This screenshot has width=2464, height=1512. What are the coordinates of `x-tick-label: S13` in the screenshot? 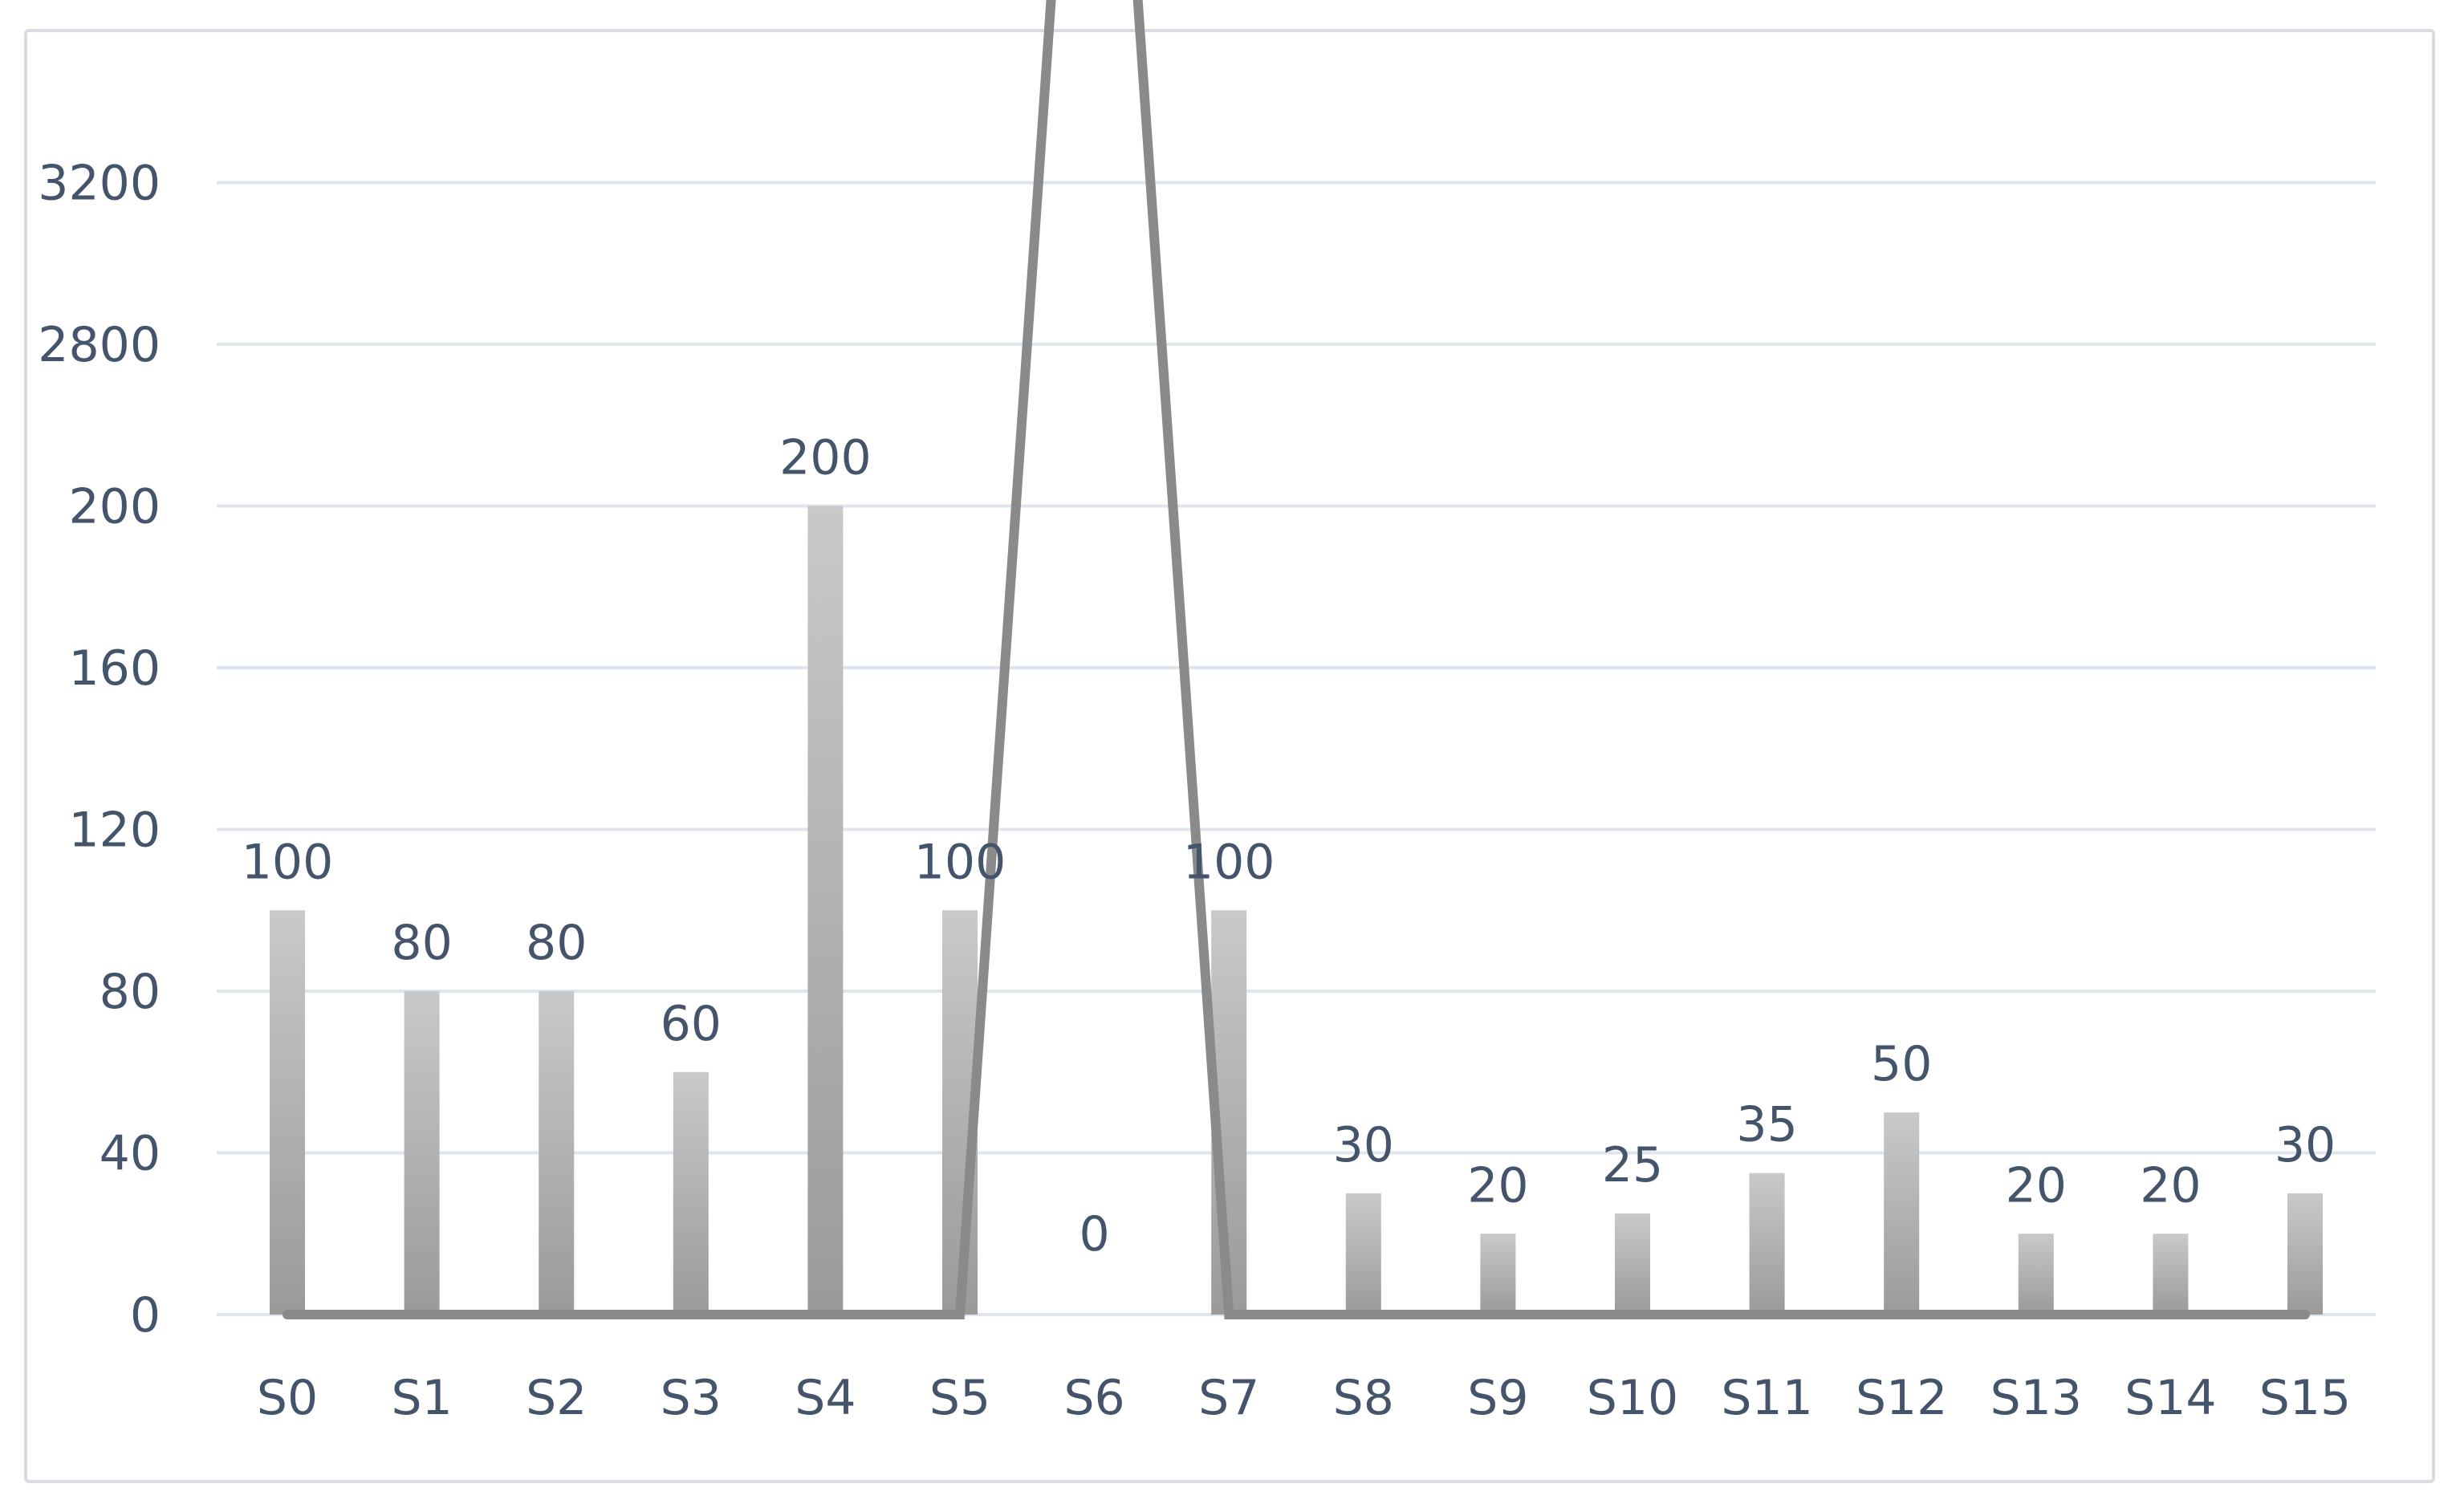 It's located at (2036, 1398).